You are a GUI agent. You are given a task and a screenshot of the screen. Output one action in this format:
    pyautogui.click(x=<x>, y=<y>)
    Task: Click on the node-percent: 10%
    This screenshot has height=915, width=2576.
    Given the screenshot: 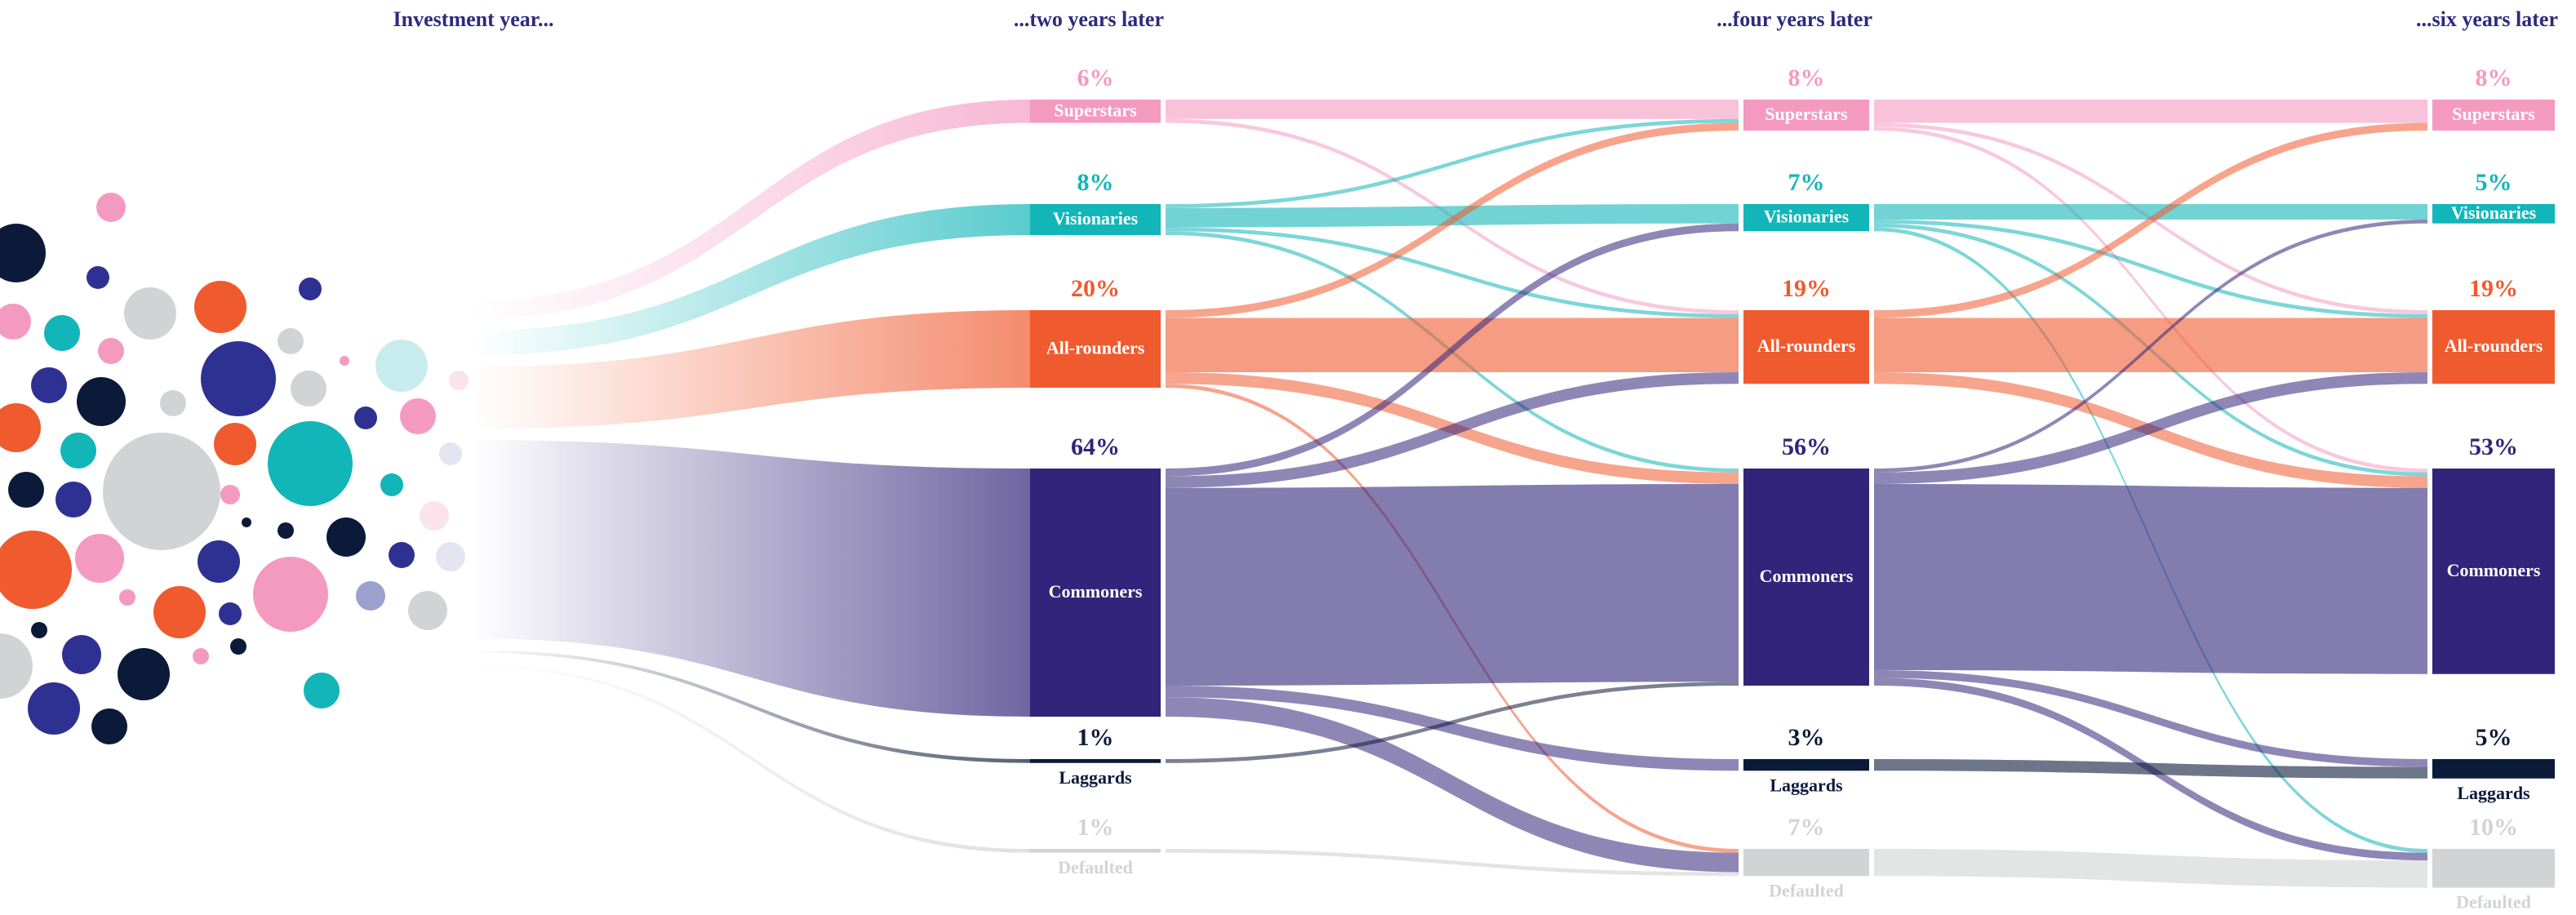 What is the action you would take?
    pyautogui.click(x=2493, y=827)
    